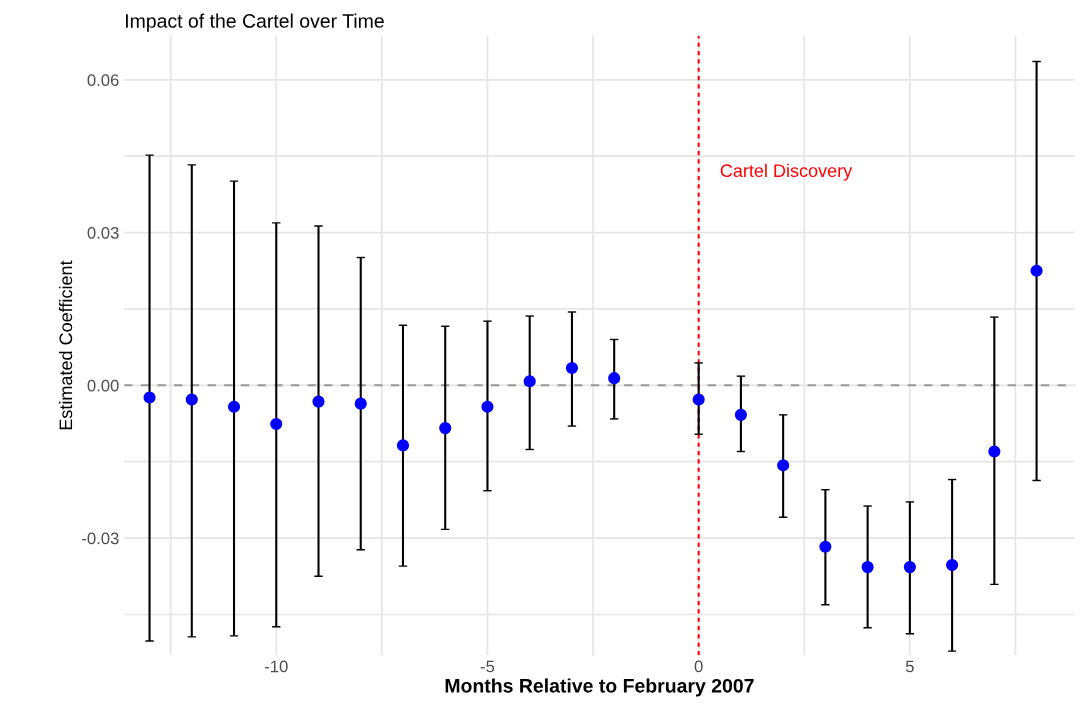  Describe the element at coordinates (786, 172) in the screenshot. I see `ref-line-label: Cartel Discovery` at that location.